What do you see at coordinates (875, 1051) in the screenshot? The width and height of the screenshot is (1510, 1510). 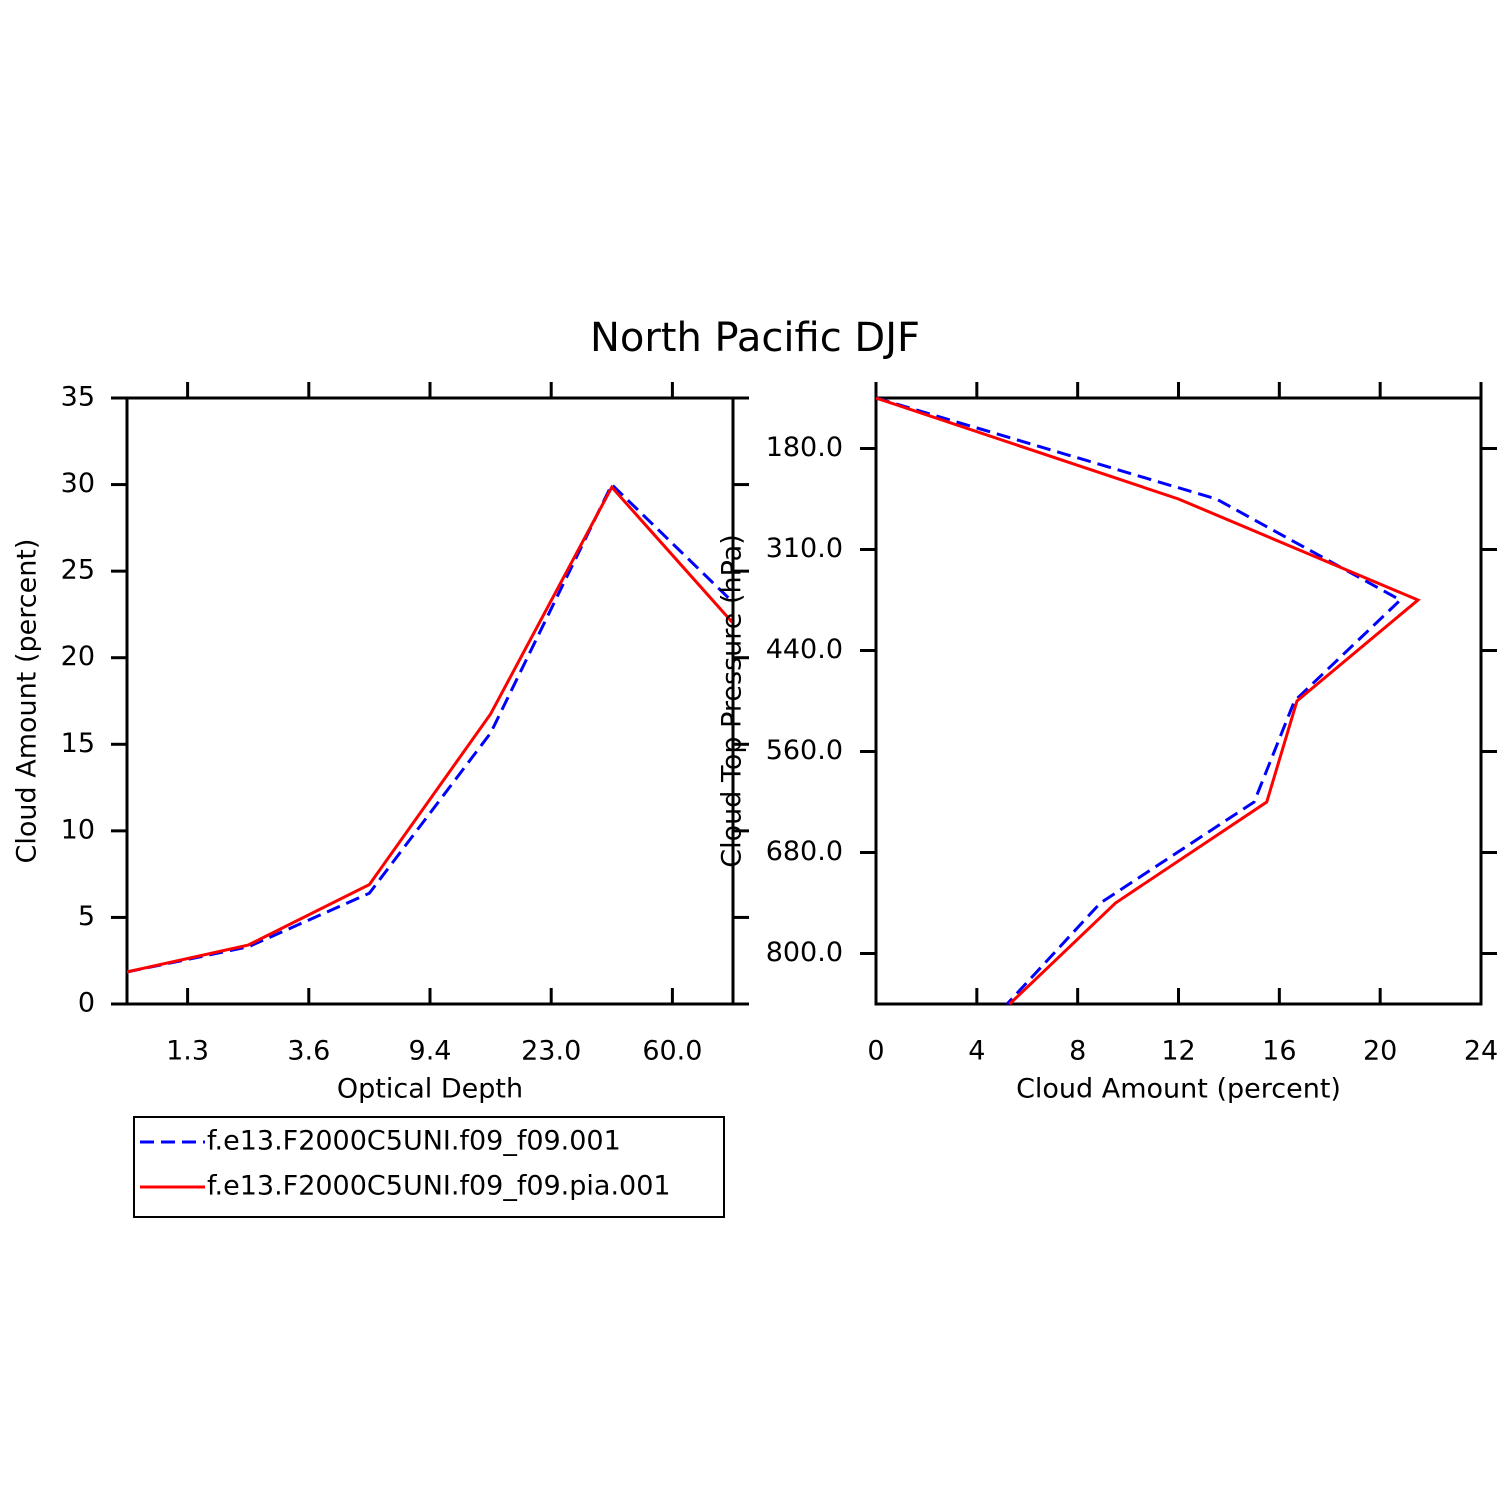 I see `x-tick-label: 0` at bounding box center [875, 1051].